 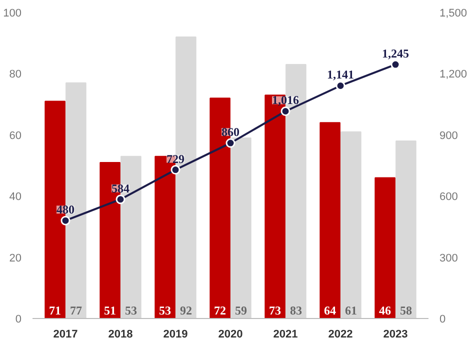 I want to click on y2-tick-label: 0, so click(x=443, y=320).